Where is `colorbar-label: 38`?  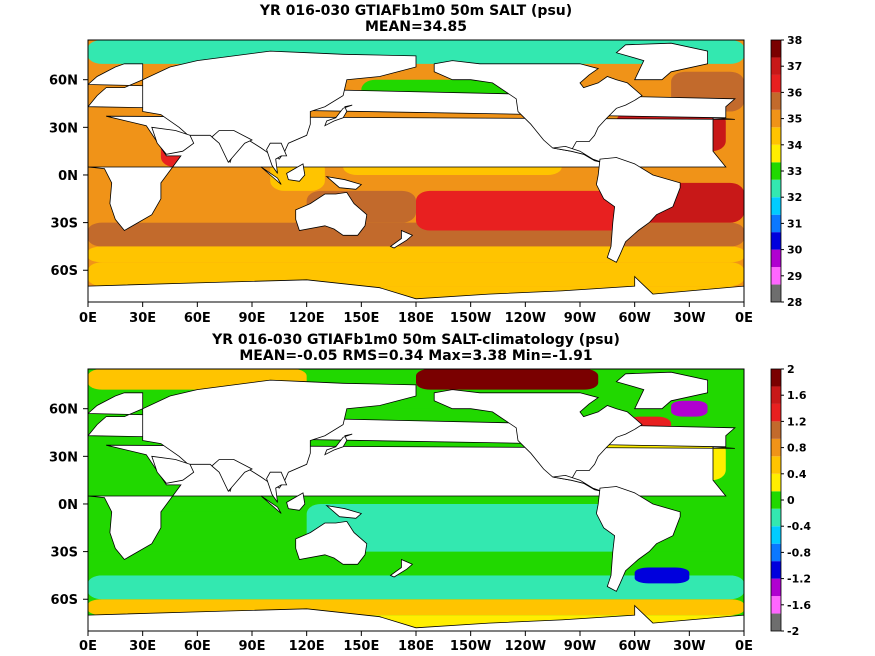
colorbar-label: 38 is located at coordinates (794, 40).